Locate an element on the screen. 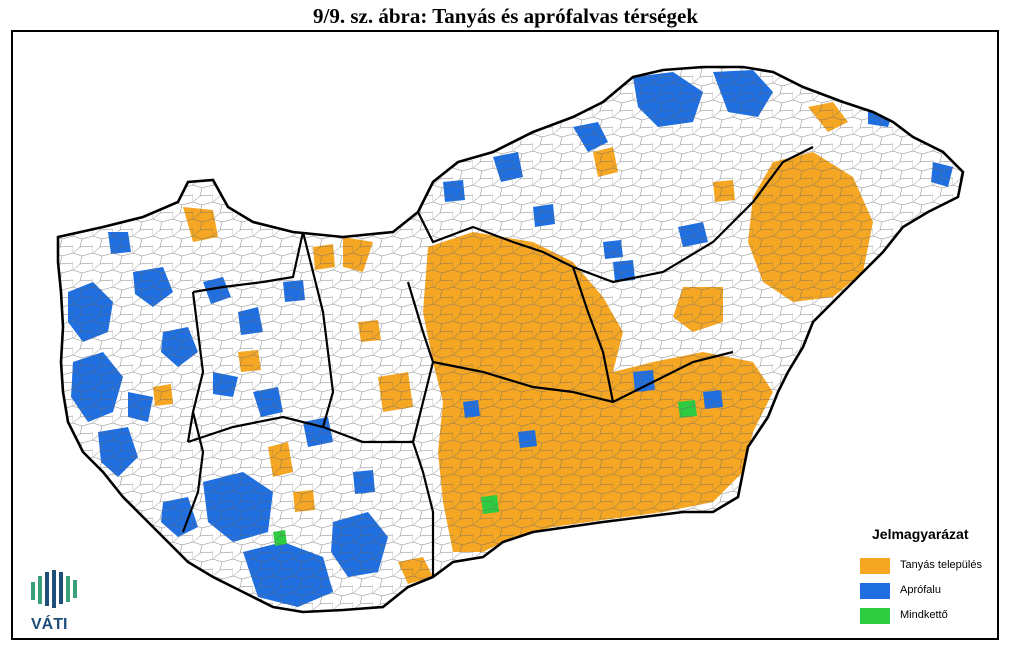  legend-title: Jelmagyarázat is located at coordinates (920, 534).